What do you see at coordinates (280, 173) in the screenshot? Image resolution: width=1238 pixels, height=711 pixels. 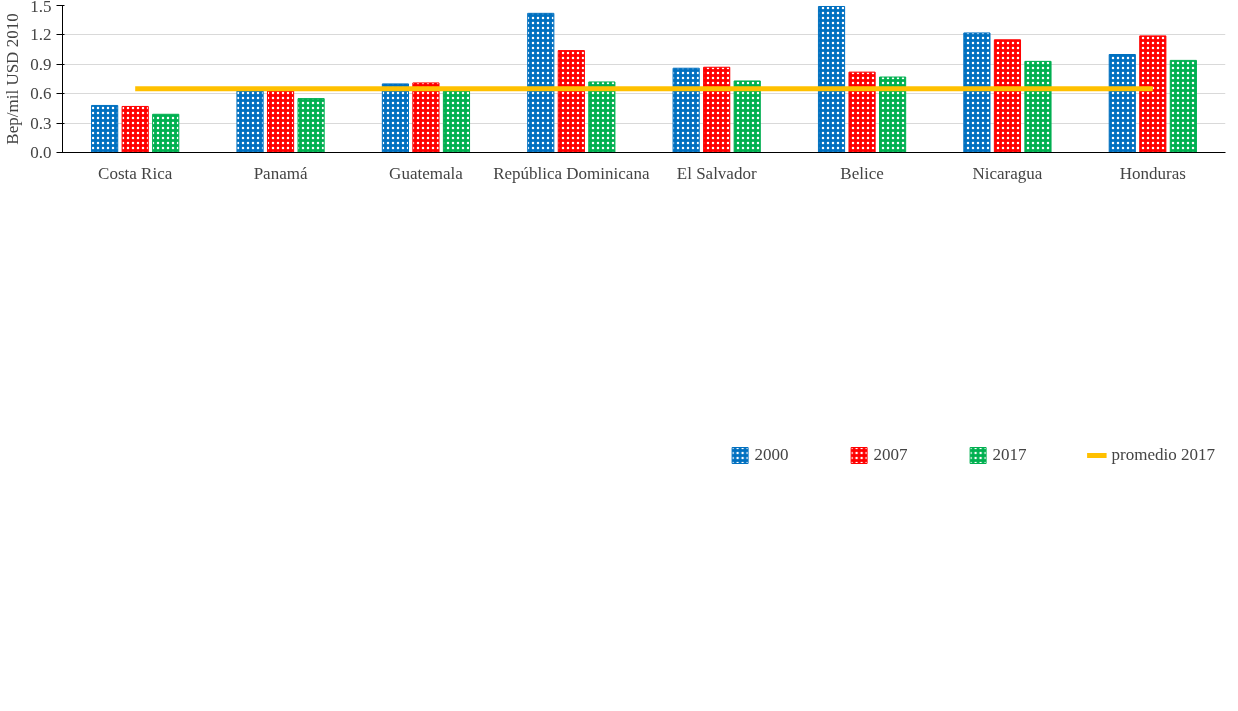 I see `x-tick-label: Panamá` at bounding box center [280, 173].